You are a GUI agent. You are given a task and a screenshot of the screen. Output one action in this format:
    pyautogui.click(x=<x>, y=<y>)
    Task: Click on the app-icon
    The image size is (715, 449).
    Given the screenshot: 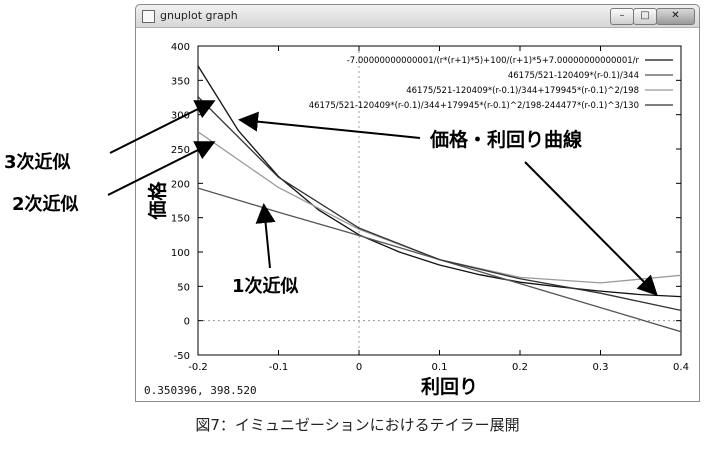 What is the action you would take?
    pyautogui.click(x=148, y=16)
    